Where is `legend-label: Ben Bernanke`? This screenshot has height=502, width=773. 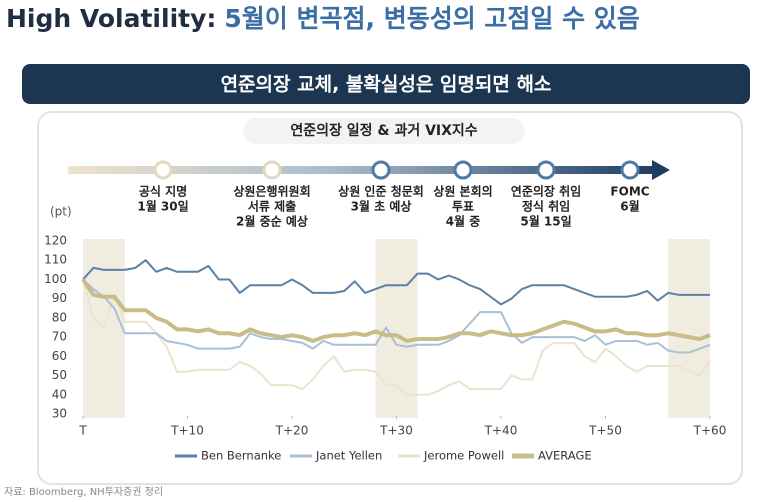 legend-label: Ben Bernanke is located at coordinates (241, 456).